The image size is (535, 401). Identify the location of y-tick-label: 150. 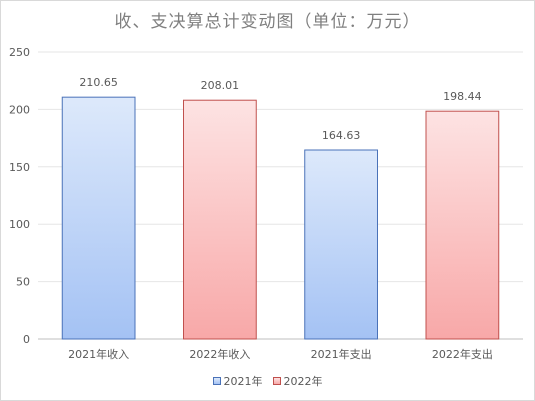
(19, 167).